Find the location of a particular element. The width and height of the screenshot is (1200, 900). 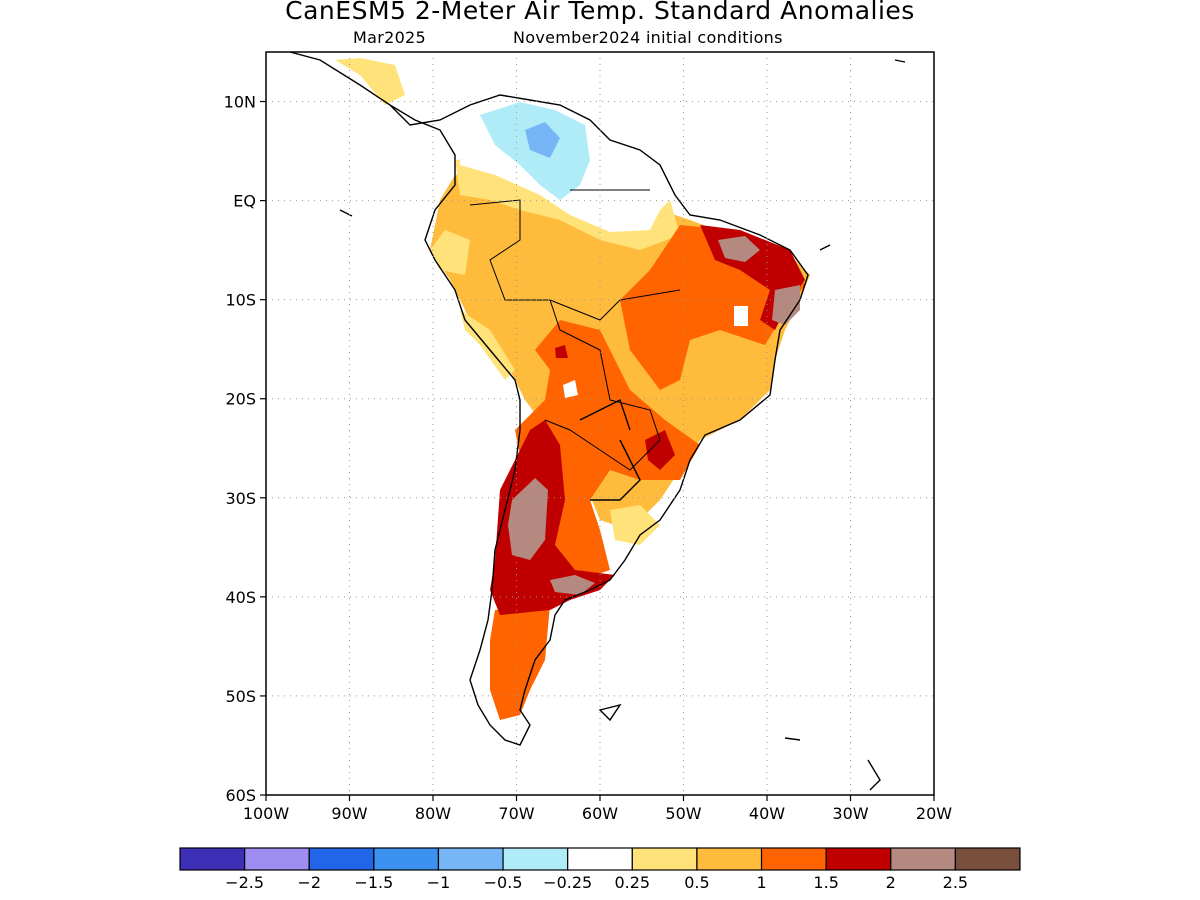

anomaly-region-1.5-2-chaco is located at coordinates (660, 450).